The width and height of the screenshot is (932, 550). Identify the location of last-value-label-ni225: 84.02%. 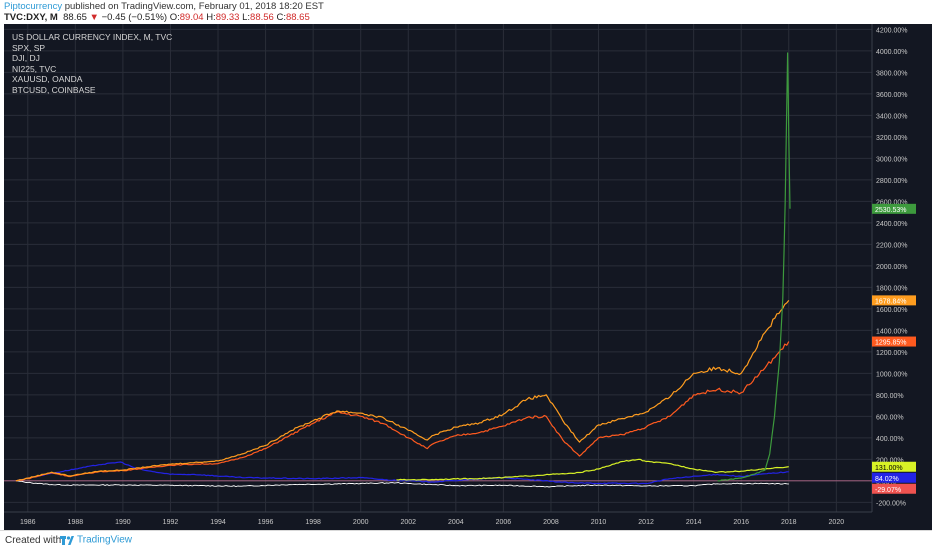
(887, 479).